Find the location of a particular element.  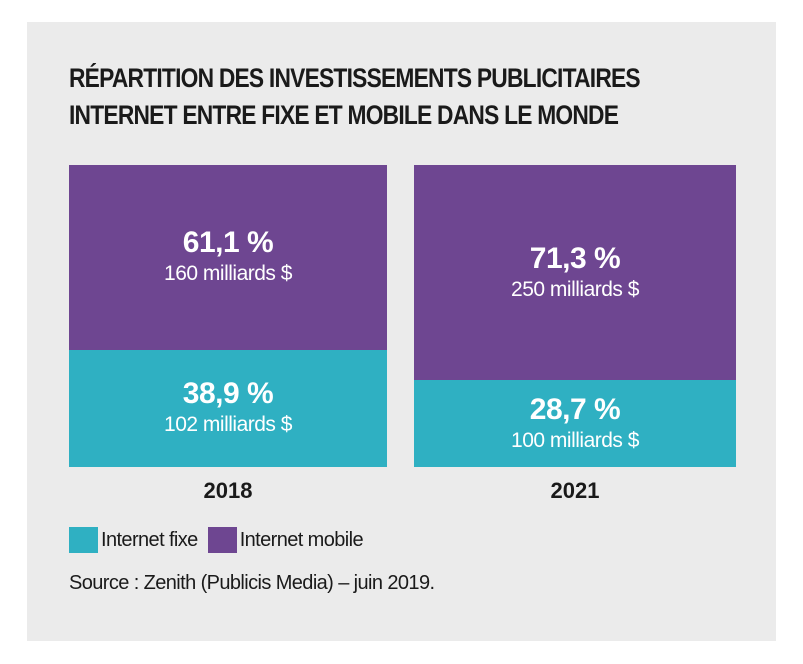

category-label-2021: 2021 is located at coordinates (575, 490).